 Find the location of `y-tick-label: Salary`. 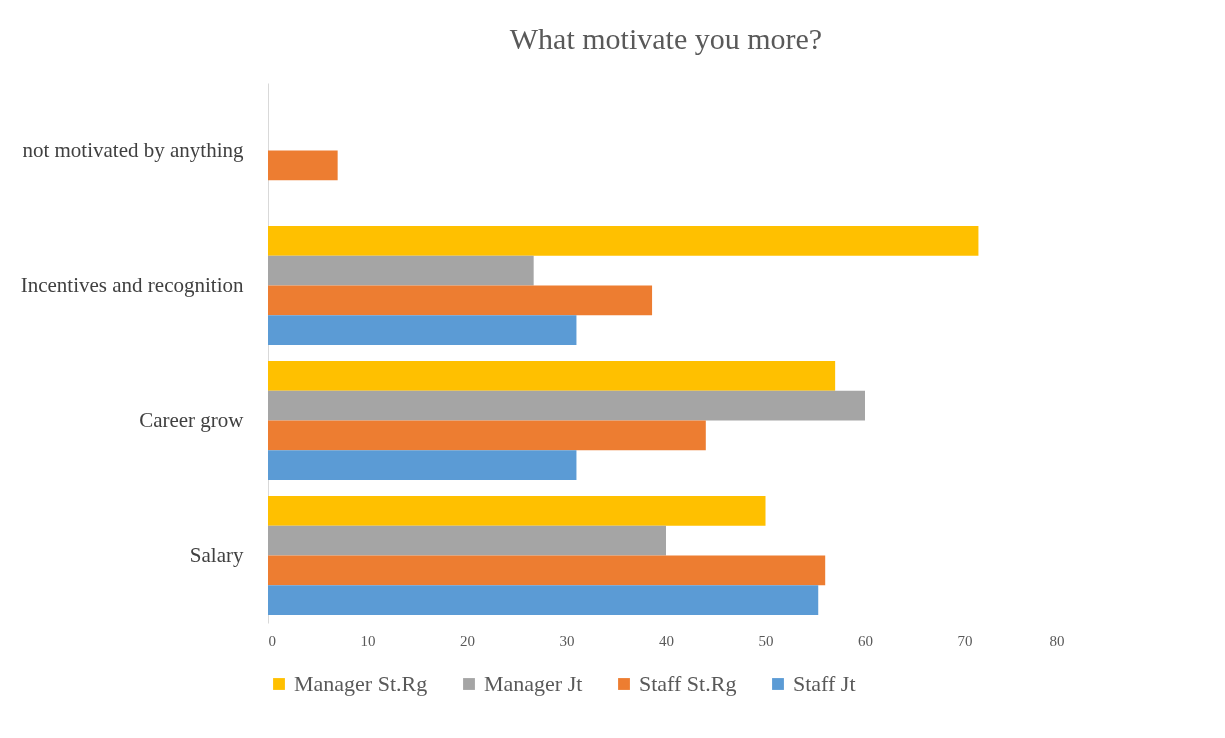

y-tick-label: Salary is located at coordinates (216, 554).